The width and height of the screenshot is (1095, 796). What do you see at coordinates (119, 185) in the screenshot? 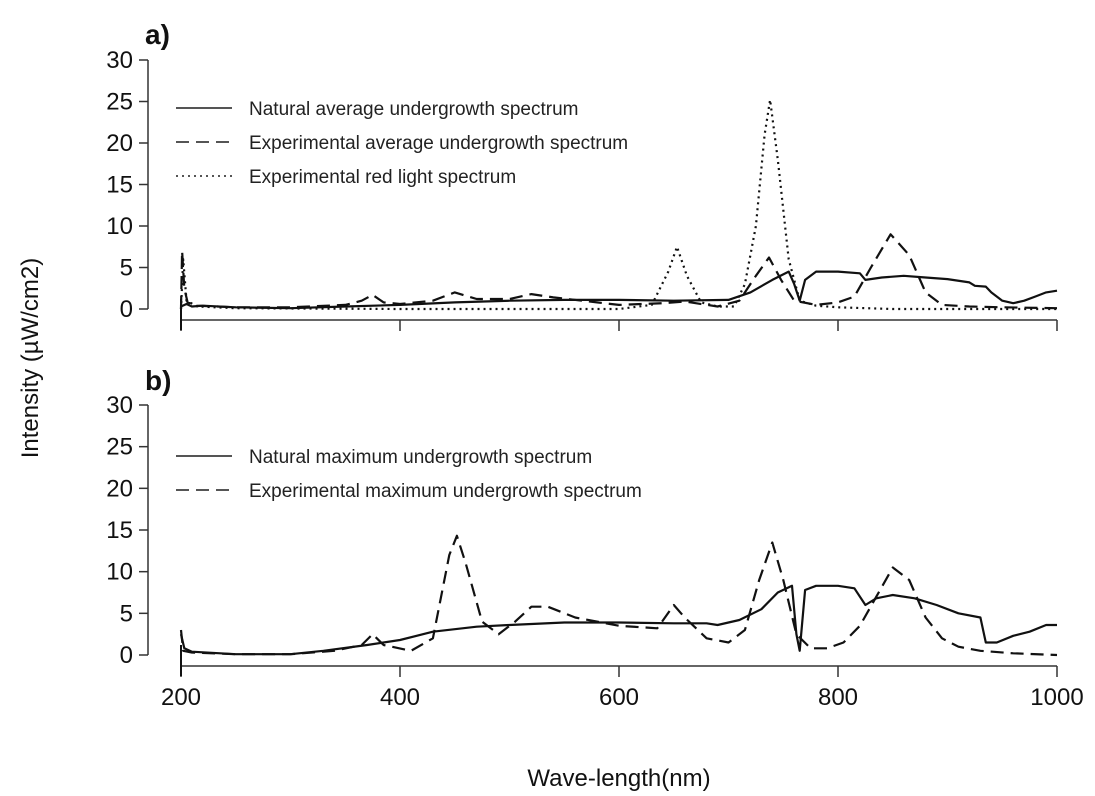
I see `panel-a-y-tick-label: 15` at bounding box center [119, 185].